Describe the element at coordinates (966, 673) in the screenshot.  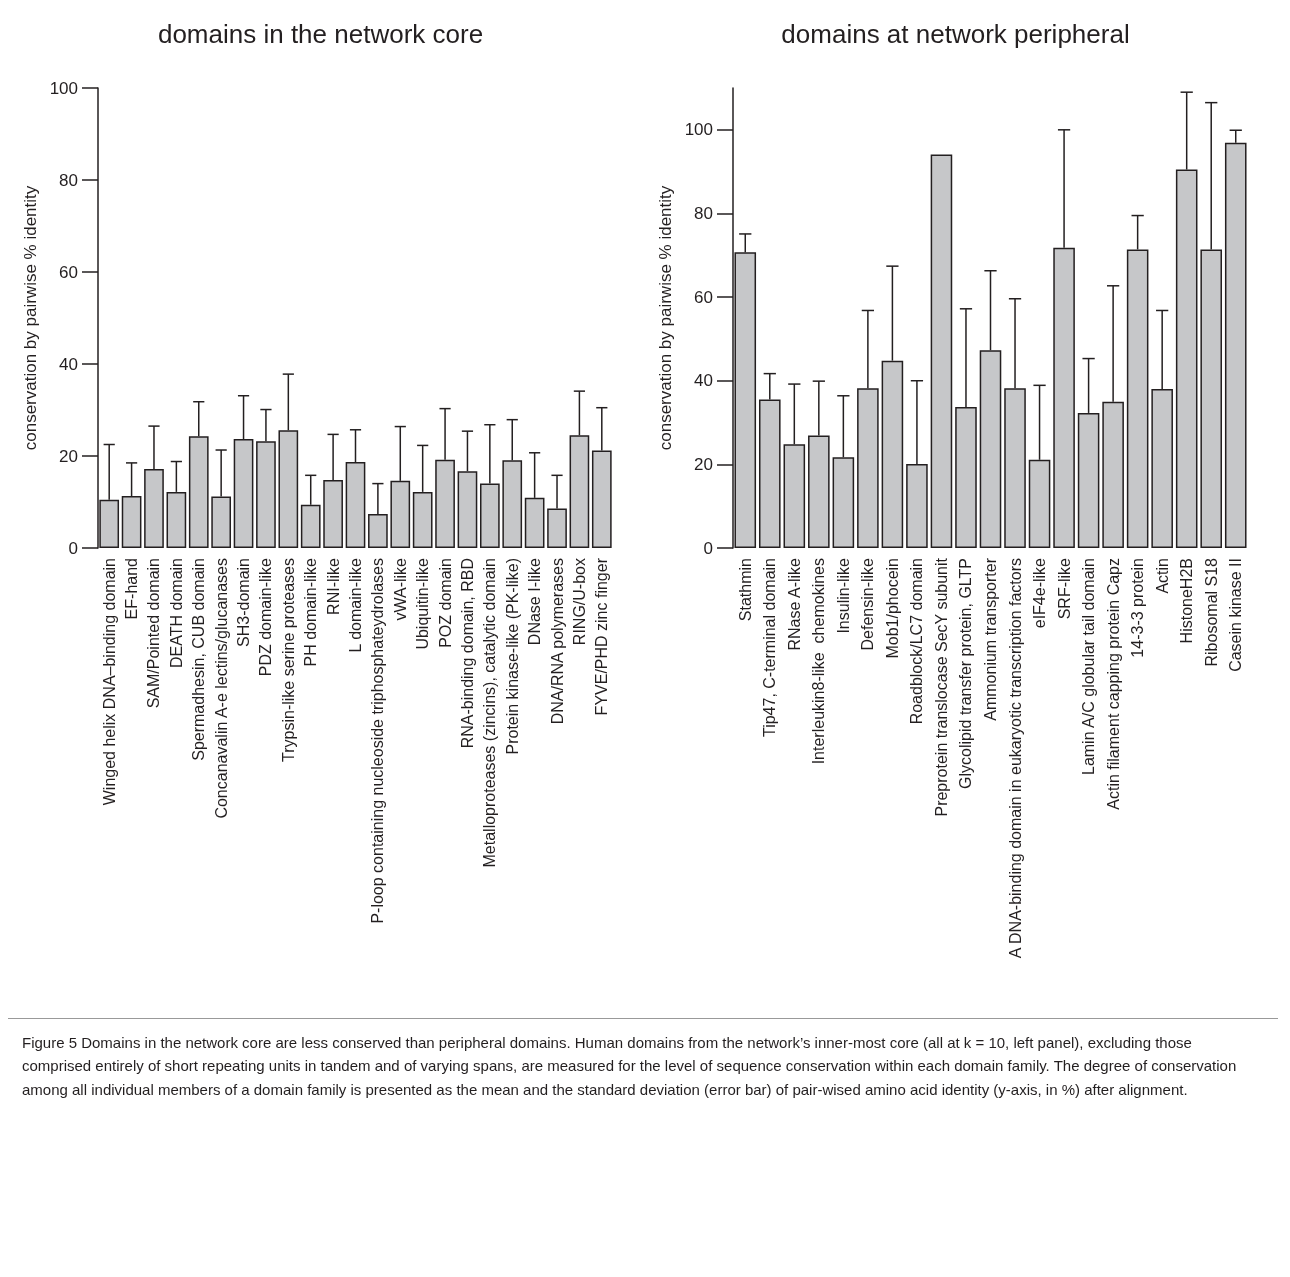
I see `x-tick-label: Glycolipid transfer protein, GLTP` at that location.